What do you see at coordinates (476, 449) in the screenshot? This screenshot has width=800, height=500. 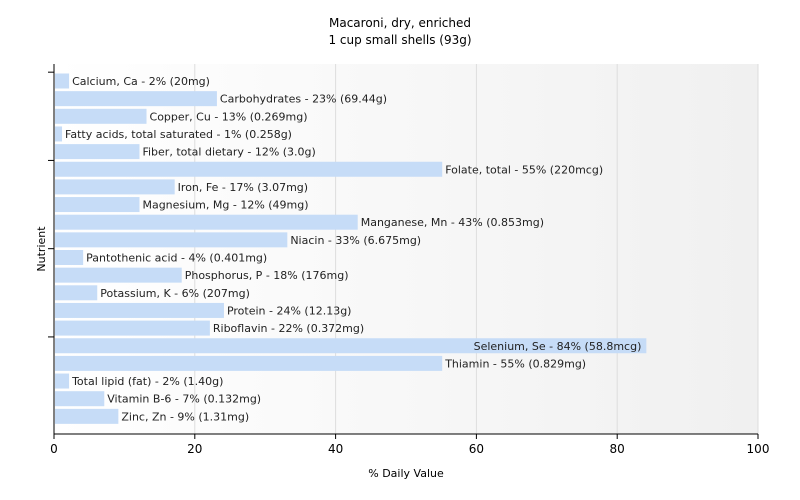 I see `x-tick-label: 60` at bounding box center [476, 449].